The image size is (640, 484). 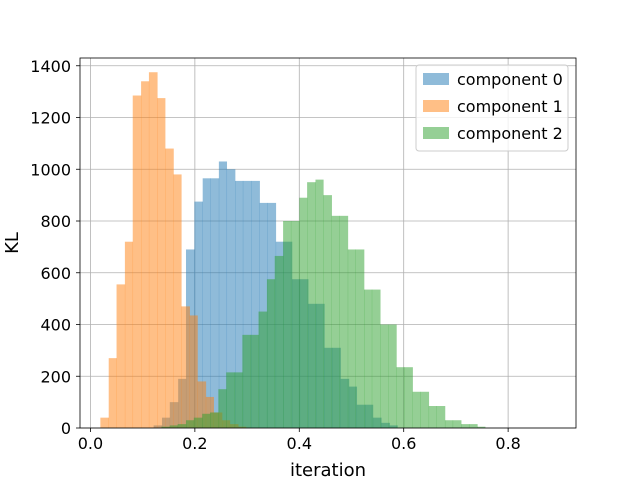 What do you see at coordinates (510, 106) in the screenshot?
I see `legend-entry-label: component 1` at bounding box center [510, 106].